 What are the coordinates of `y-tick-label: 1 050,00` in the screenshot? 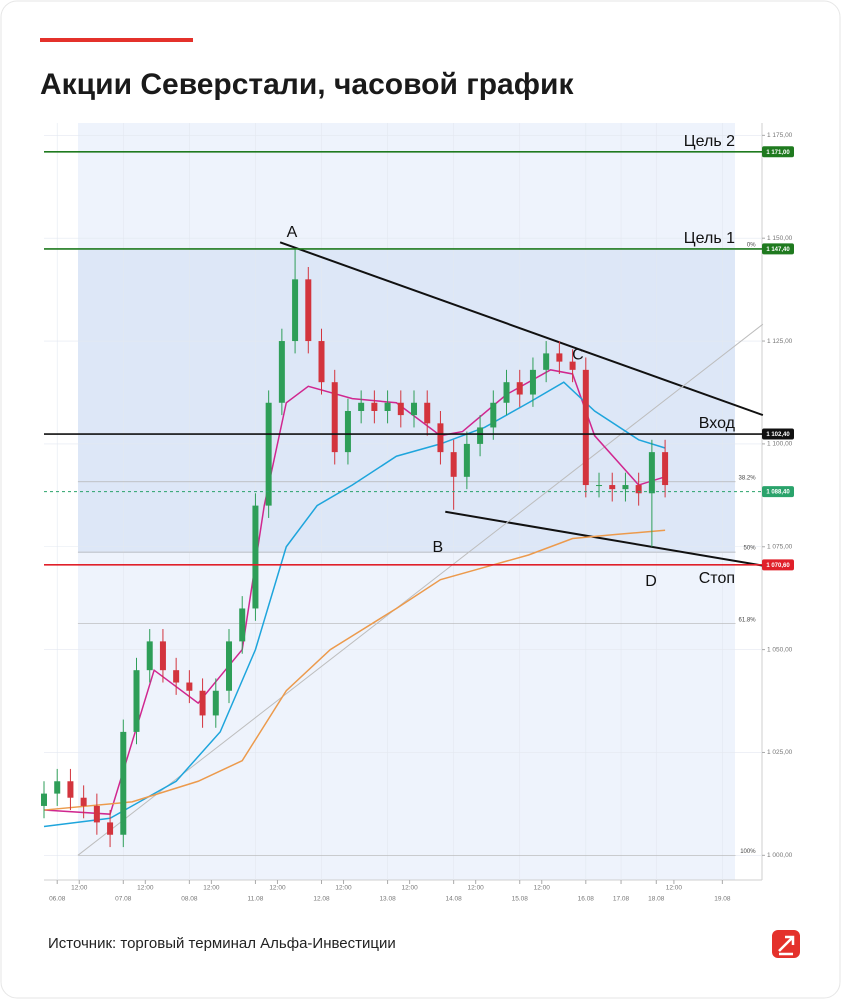 It's located at (780, 649).